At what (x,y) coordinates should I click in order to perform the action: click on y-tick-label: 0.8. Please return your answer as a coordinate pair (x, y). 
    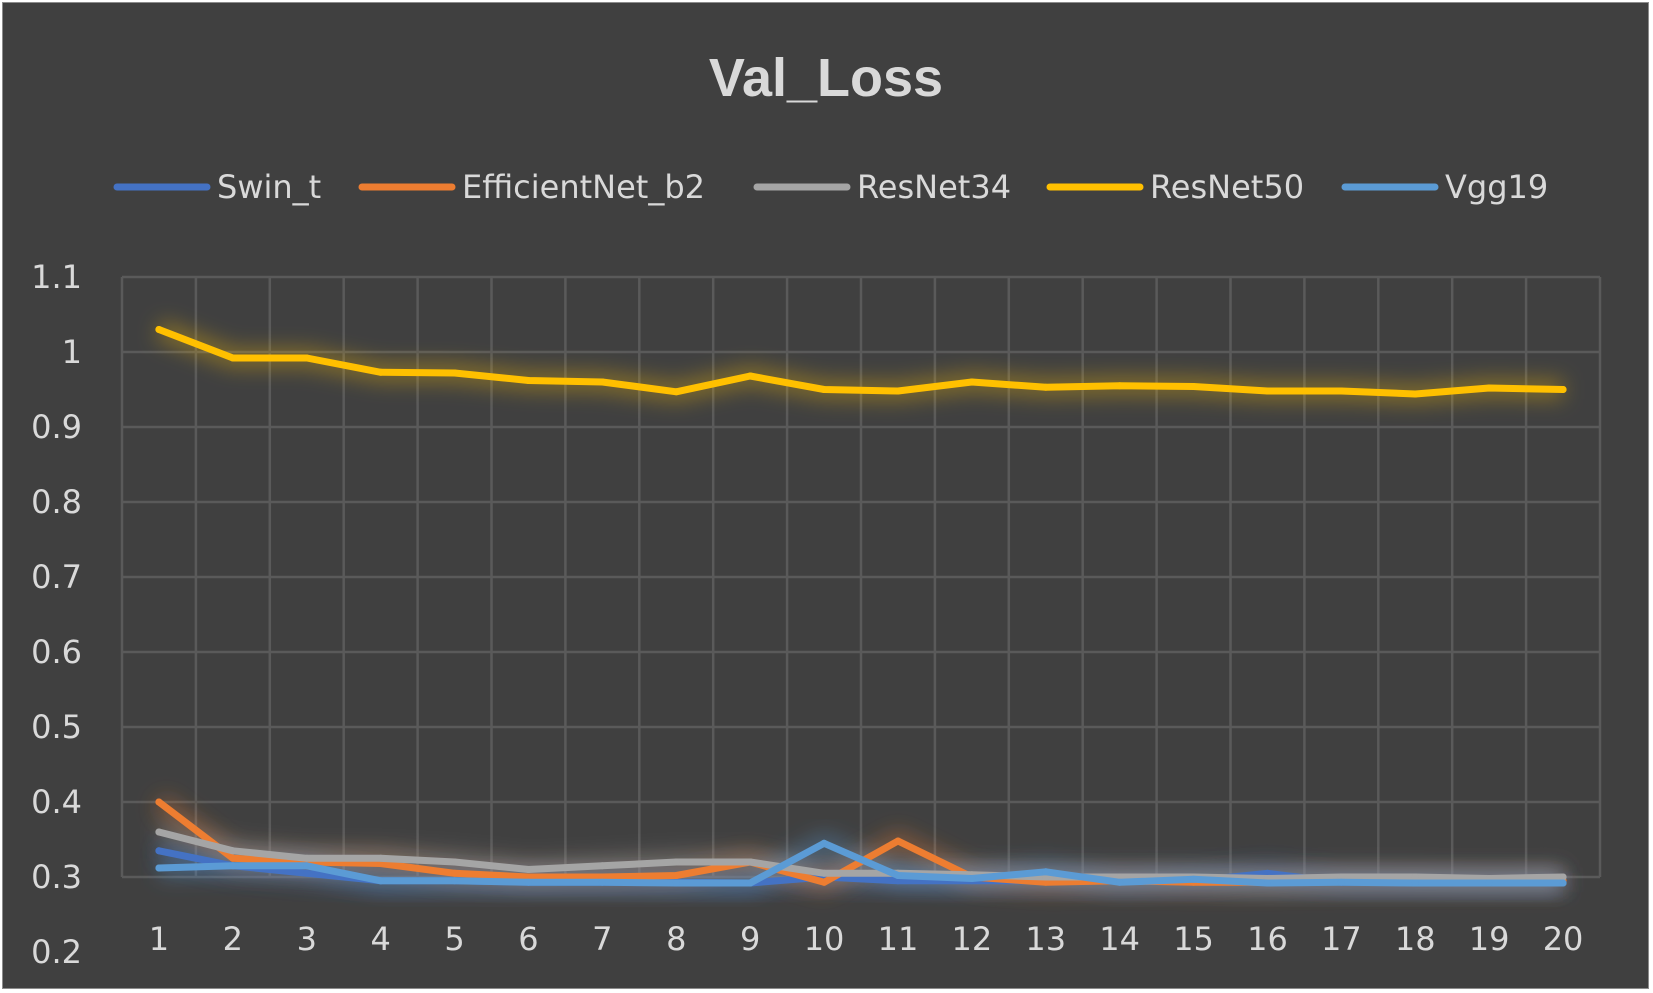
    Looking at the image, I should click on (56, 502).